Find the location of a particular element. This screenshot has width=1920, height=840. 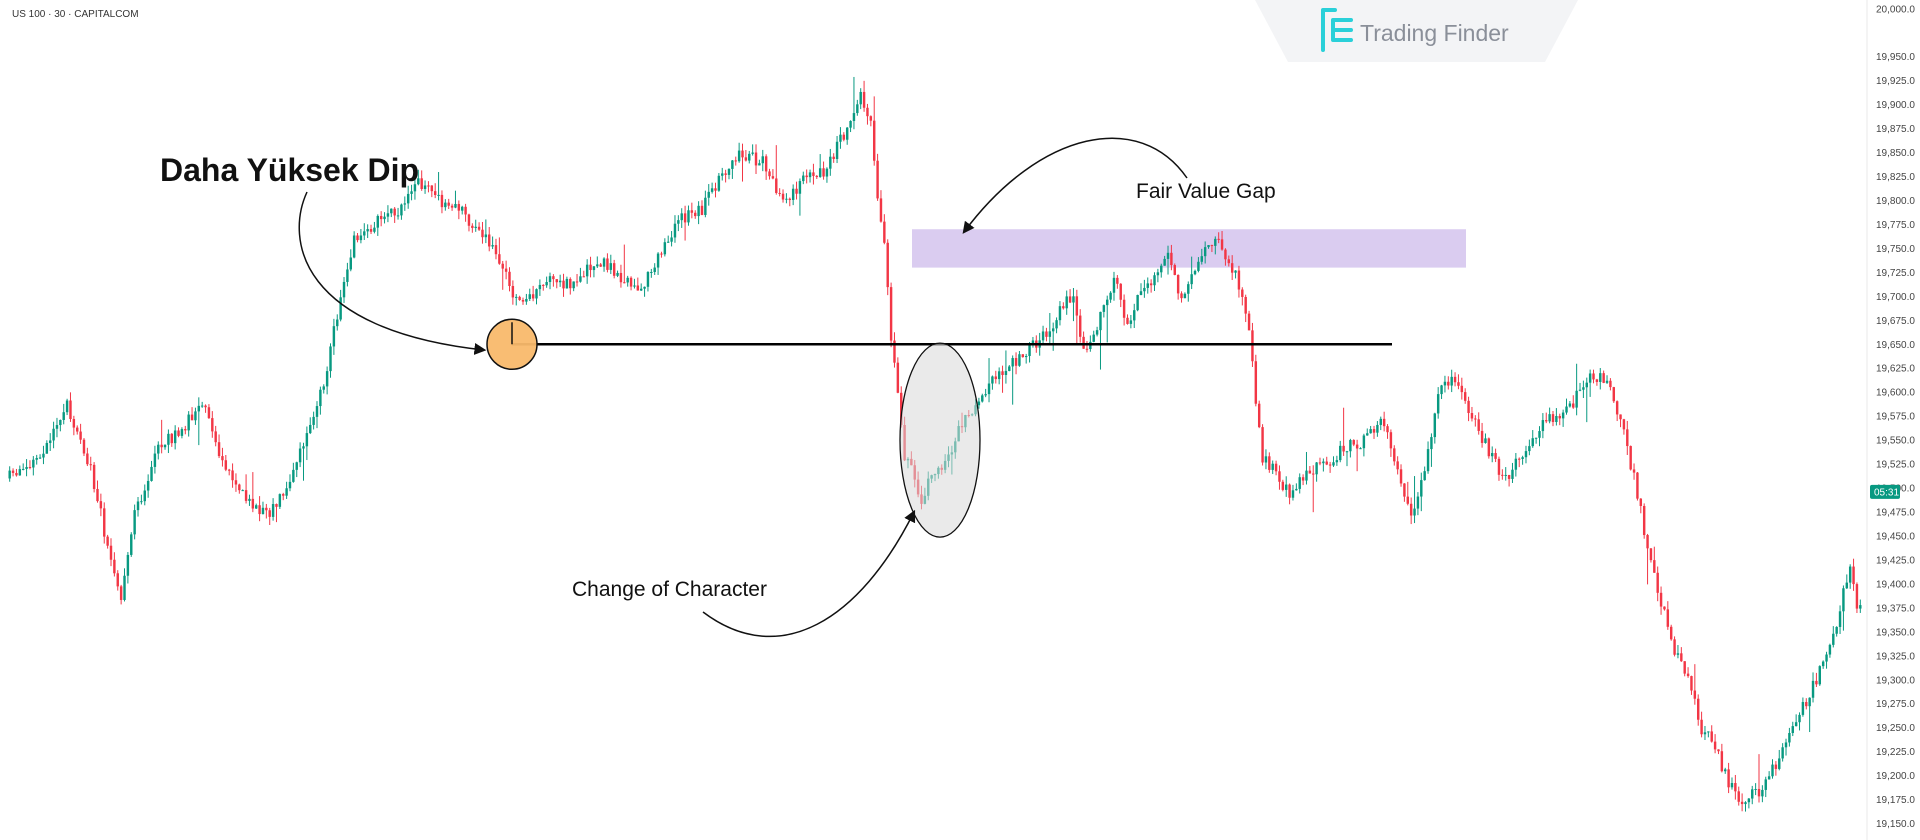

price-tick-label: 19,800.0 is located at coordinates (1895, 201).